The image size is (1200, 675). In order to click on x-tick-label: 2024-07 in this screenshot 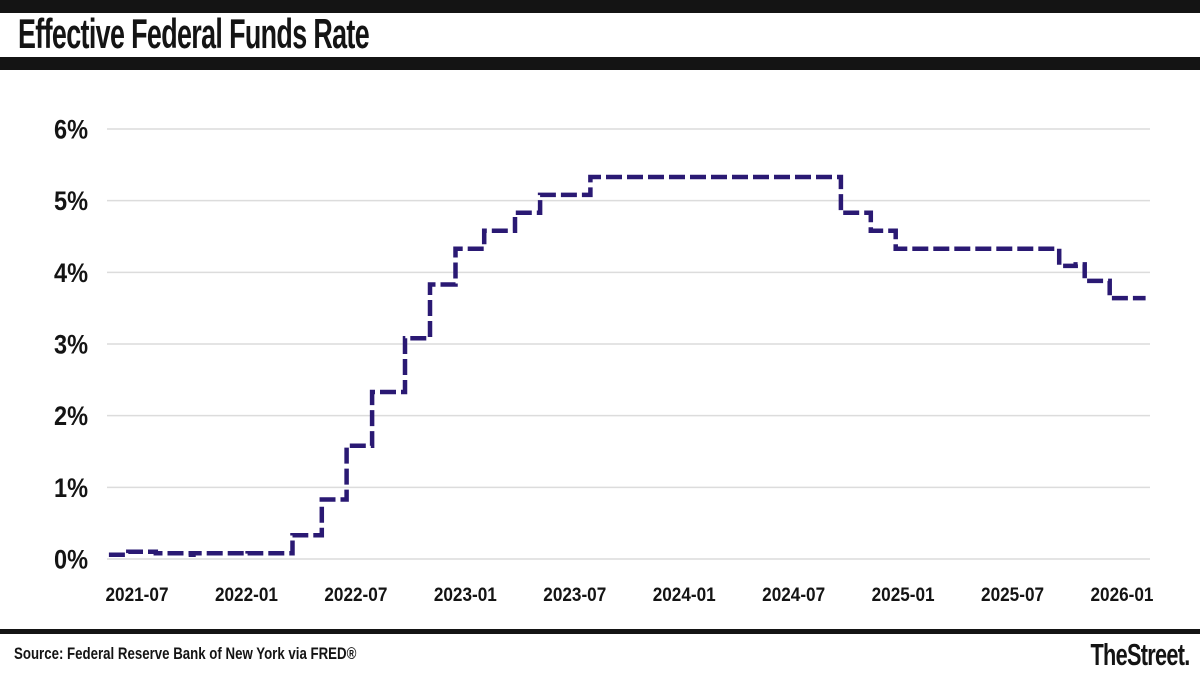, I will do `click(793, 595)`.